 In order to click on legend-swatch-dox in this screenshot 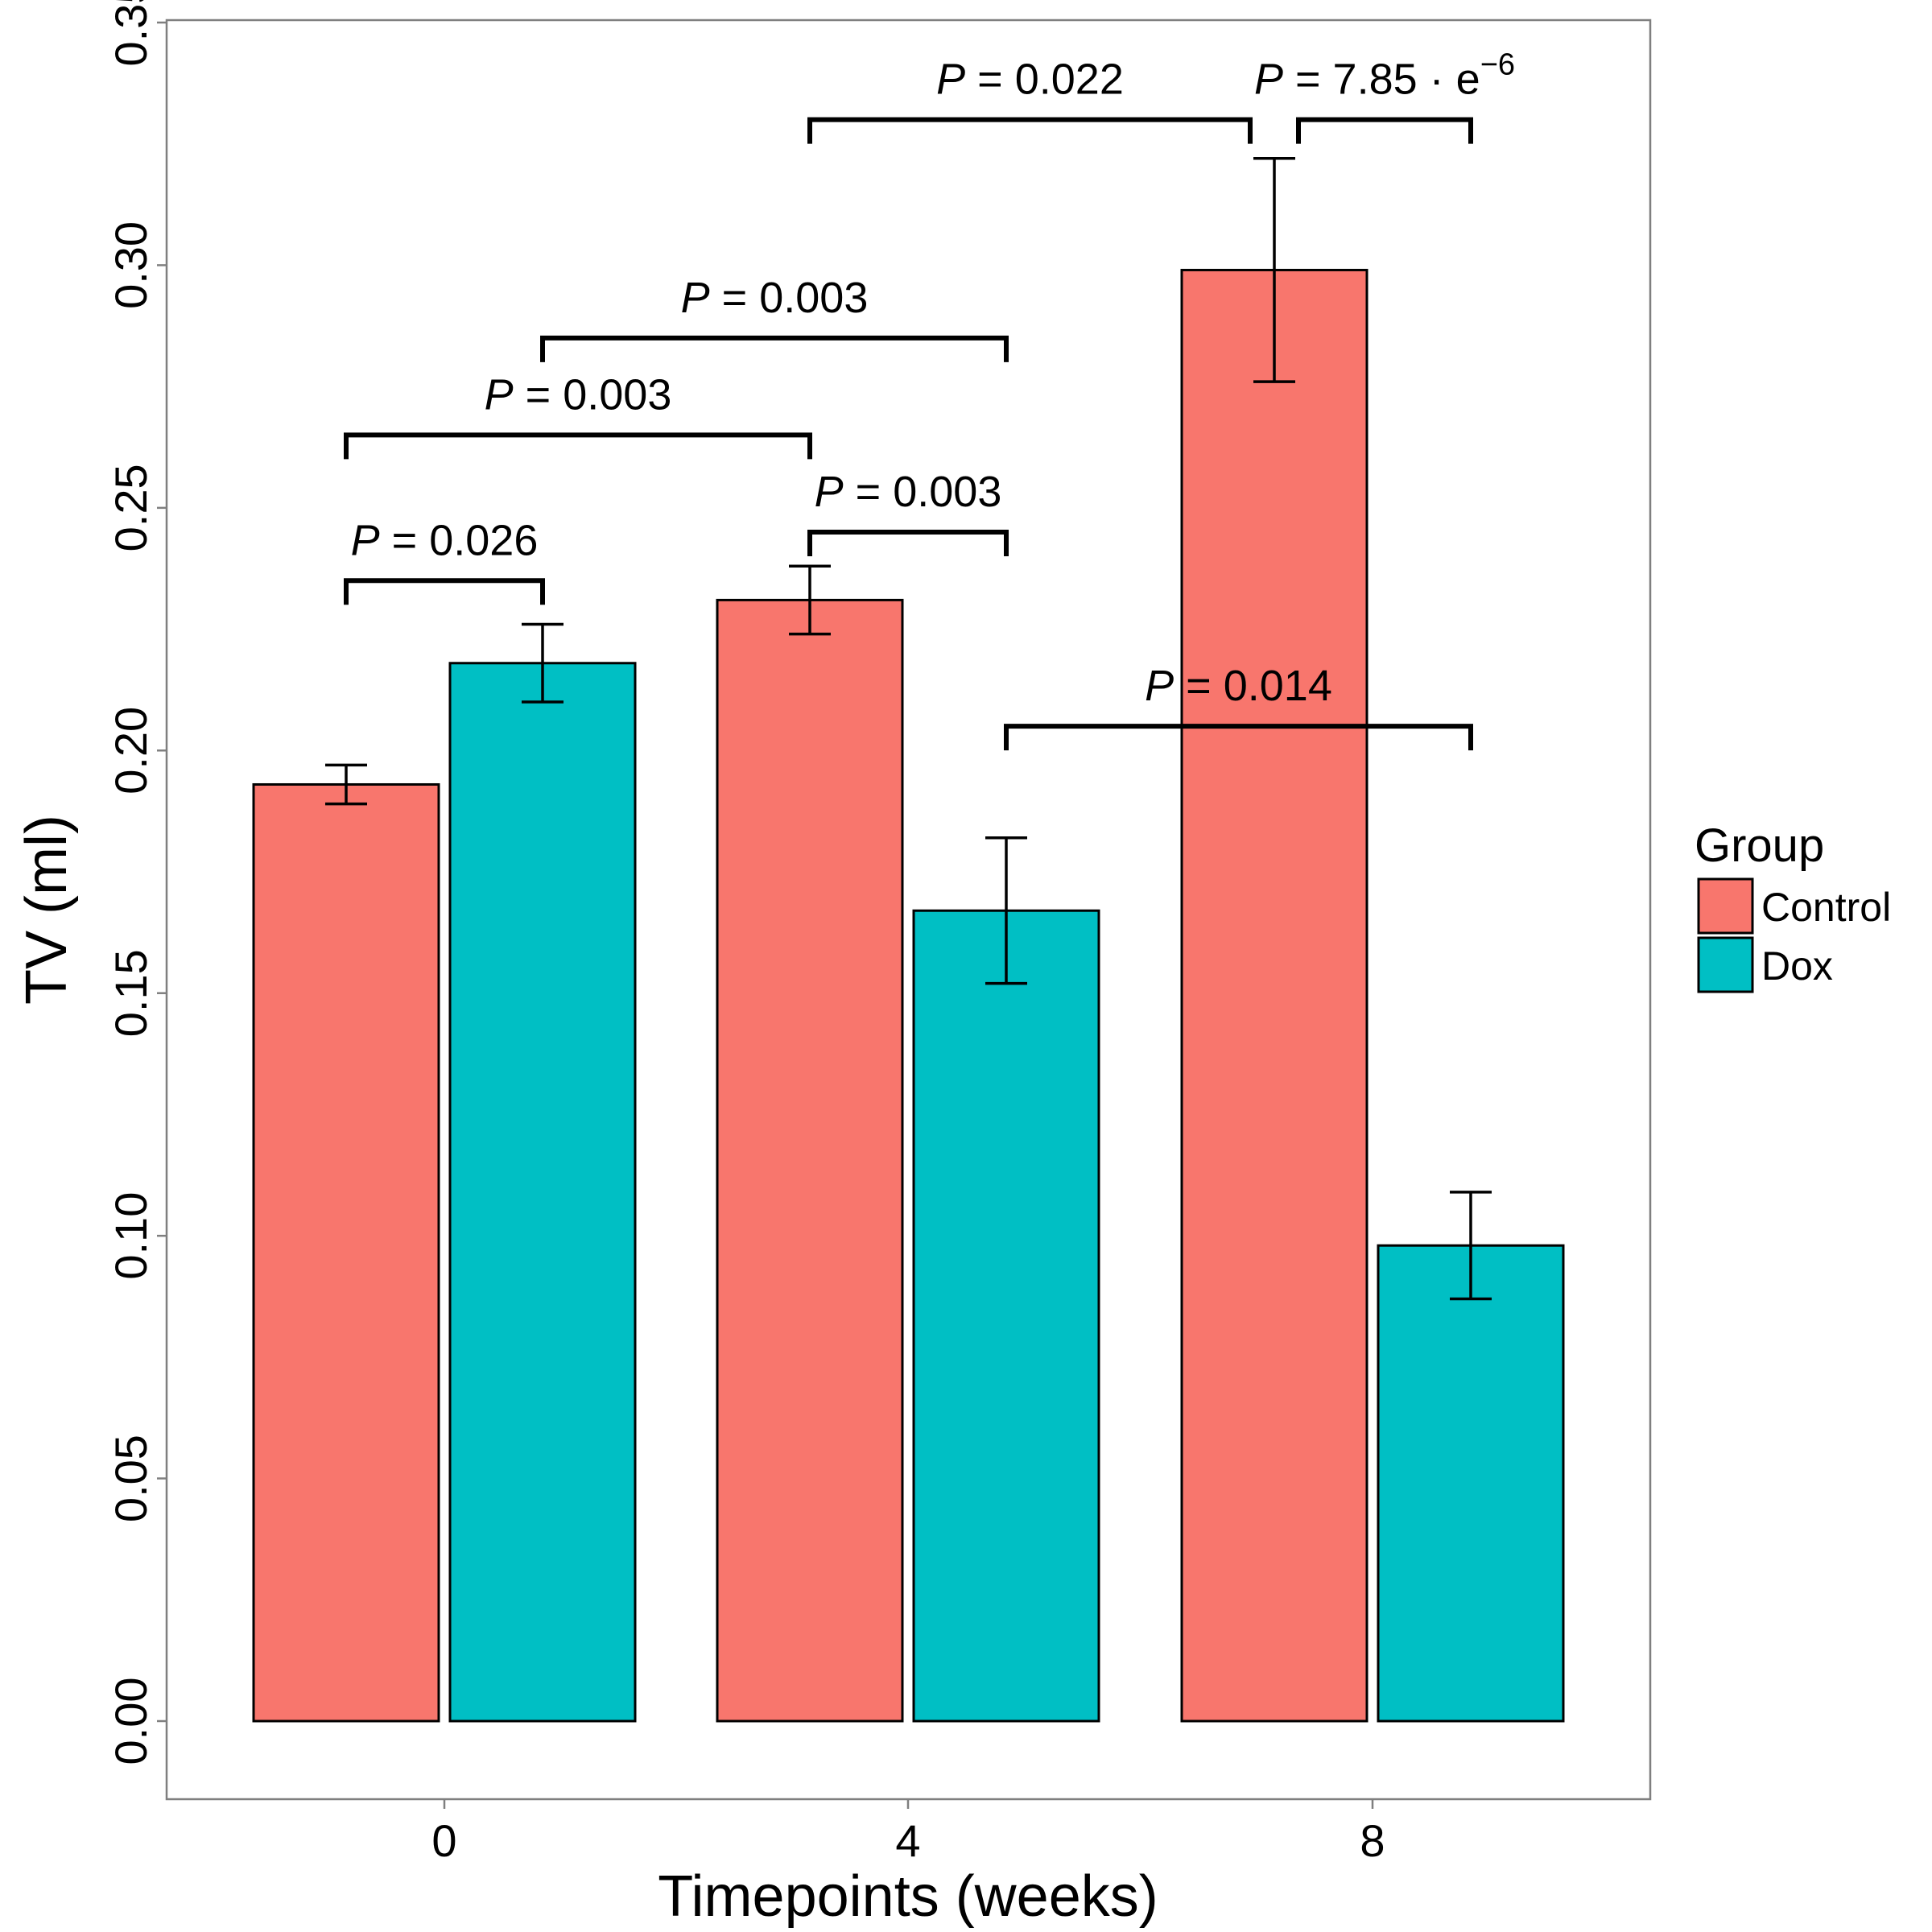, I will do `click(1725, 965)`.